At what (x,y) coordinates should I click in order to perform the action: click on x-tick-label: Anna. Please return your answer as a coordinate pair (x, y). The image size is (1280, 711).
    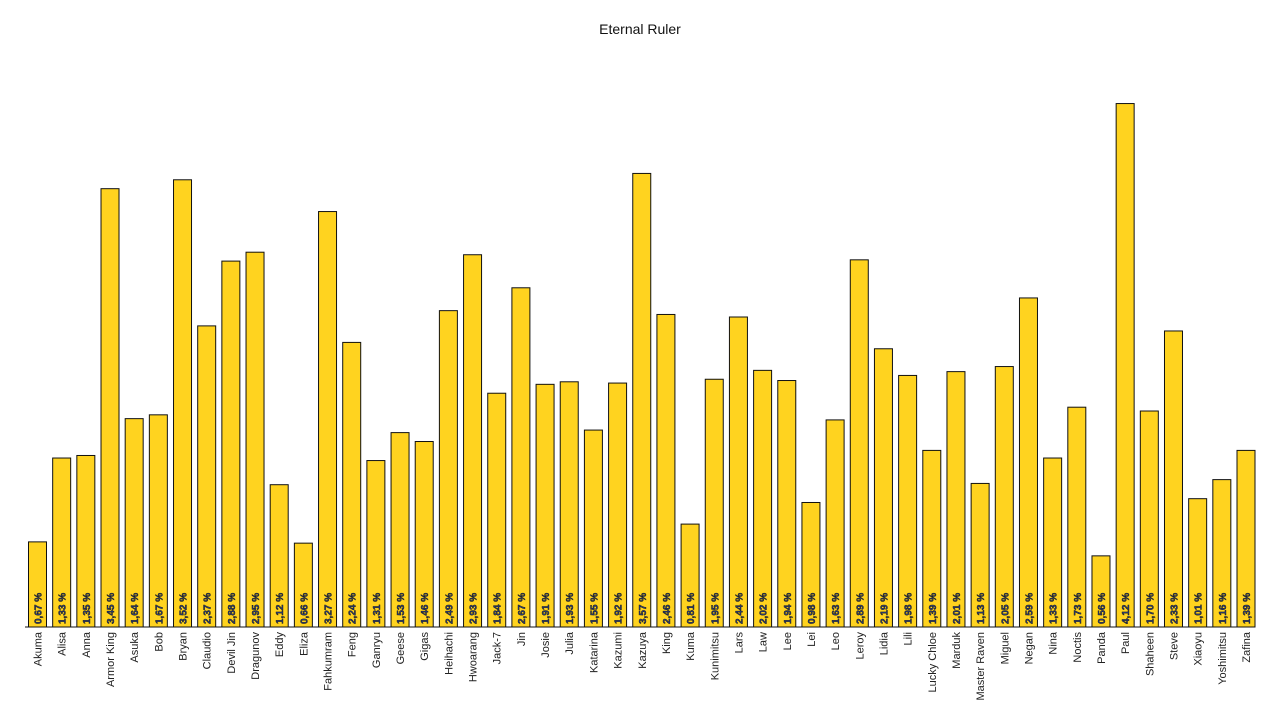
    Looking at the image, I should click on (87, 644).